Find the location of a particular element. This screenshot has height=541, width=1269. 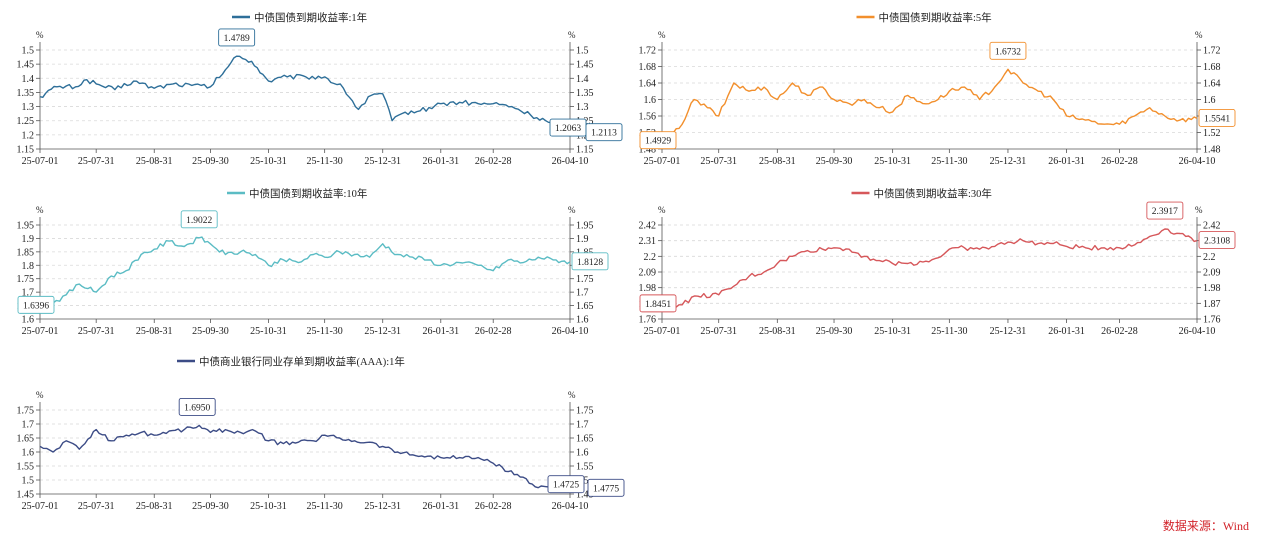

y-tick-label-left: 1.55 is located at coordinates (26, 467).